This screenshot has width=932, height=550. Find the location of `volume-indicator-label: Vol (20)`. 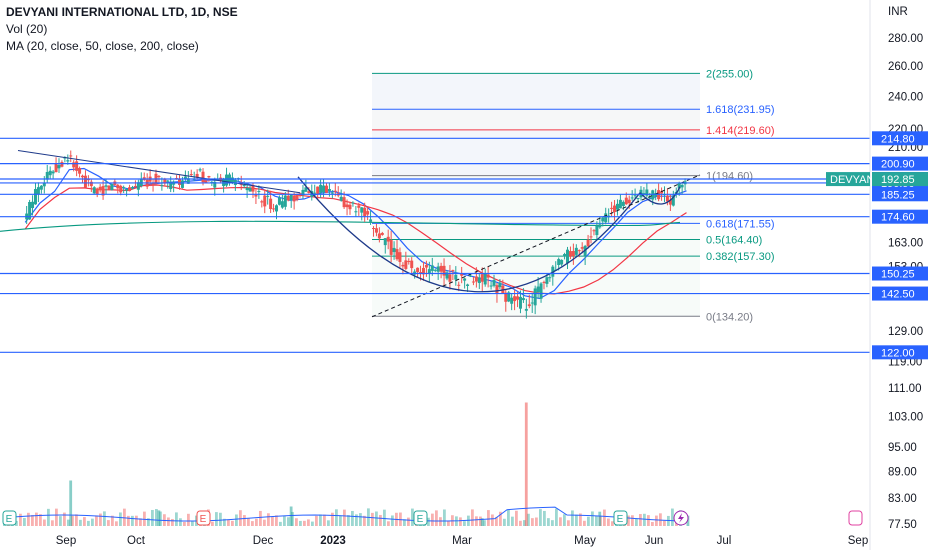

volume-indicator-label: Vol (20) is located at coordinates (27, 29).